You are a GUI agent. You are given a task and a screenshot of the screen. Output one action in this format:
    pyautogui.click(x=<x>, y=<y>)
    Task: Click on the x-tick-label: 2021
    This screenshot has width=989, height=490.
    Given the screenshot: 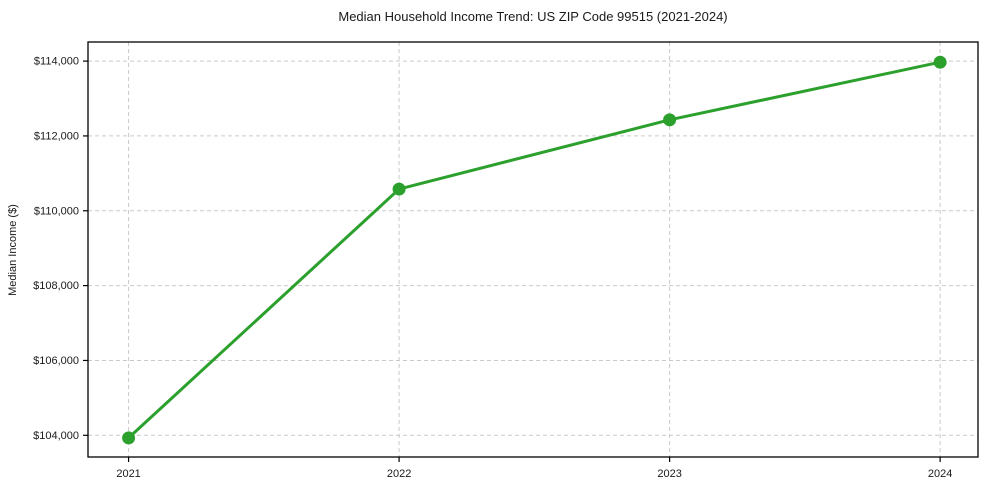 What is the action you would take?
    pyautogui.click(x=128, y=474)
    